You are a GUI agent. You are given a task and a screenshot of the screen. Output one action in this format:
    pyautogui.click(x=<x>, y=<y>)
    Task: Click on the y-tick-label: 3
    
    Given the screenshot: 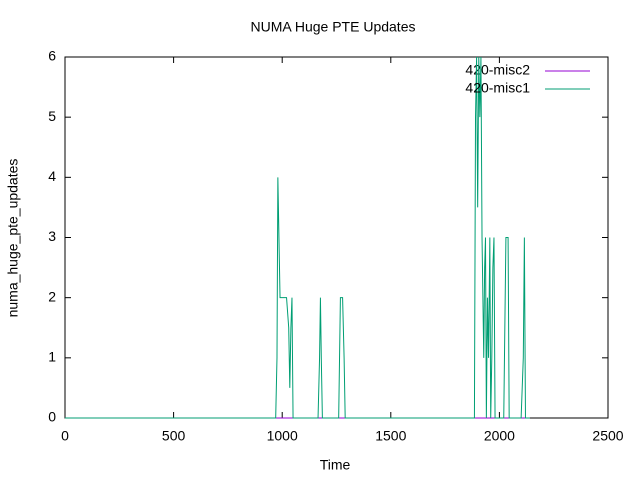 What is the action you would take?
    pyautogui.click(x=52, y=236)
    